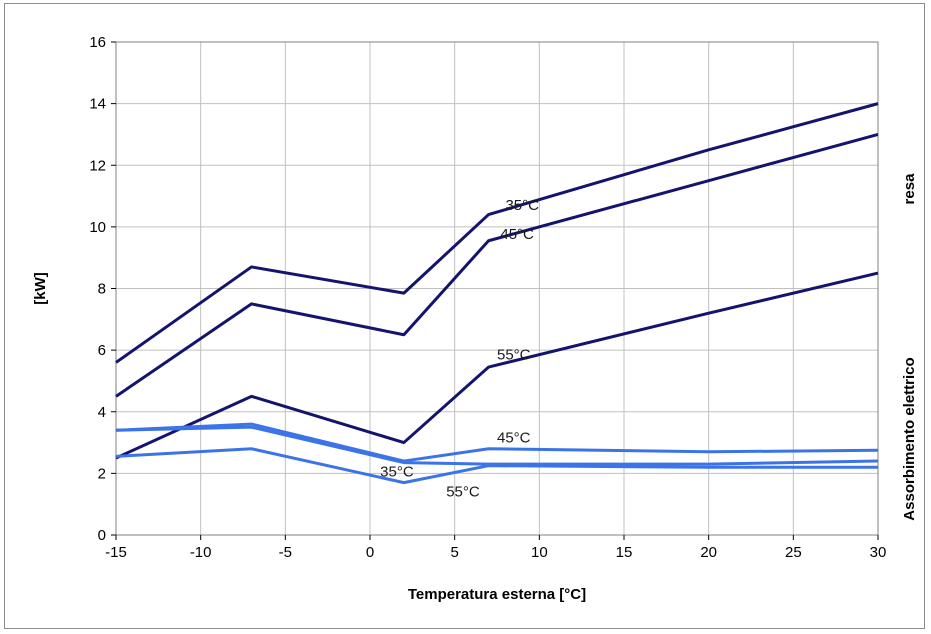  Describe the element at coordinates (97, 104) in the screenshot. I see `y-tick-label: 14` at that location.